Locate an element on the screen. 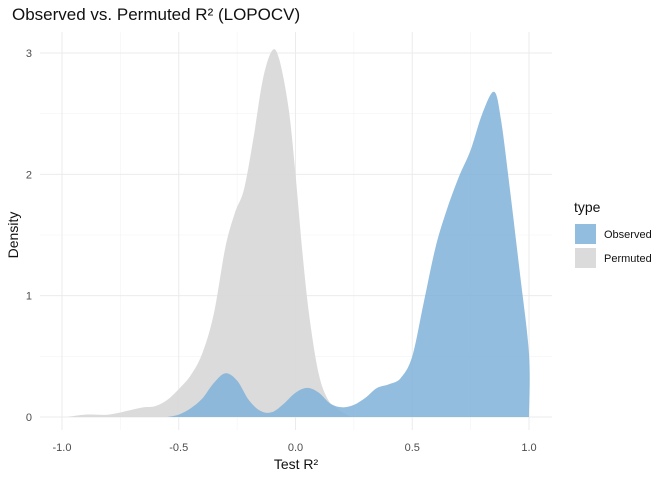  y-axis-ticks: 0 1 2 3 is located at coordinates (29, 236).